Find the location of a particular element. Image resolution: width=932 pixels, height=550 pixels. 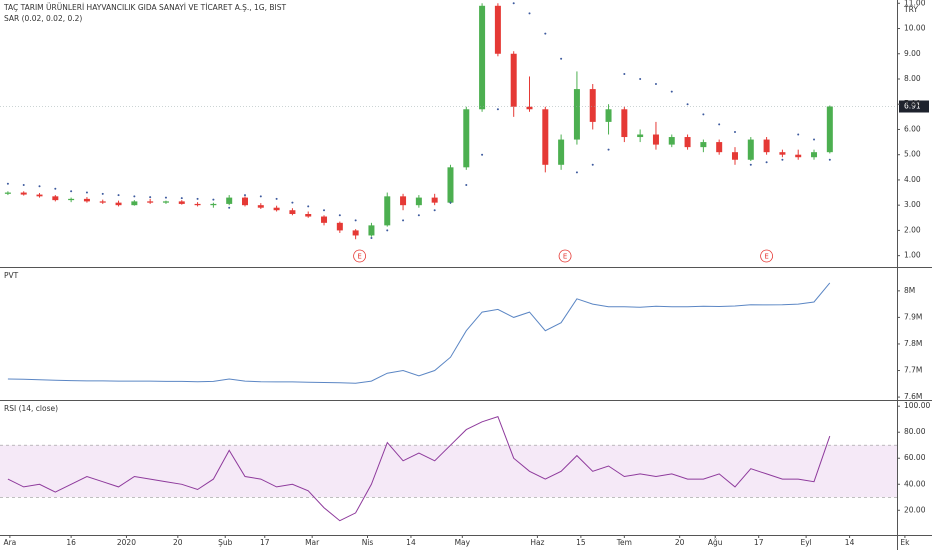

x-tick-label: Tem is located at coordinates (624, 542).